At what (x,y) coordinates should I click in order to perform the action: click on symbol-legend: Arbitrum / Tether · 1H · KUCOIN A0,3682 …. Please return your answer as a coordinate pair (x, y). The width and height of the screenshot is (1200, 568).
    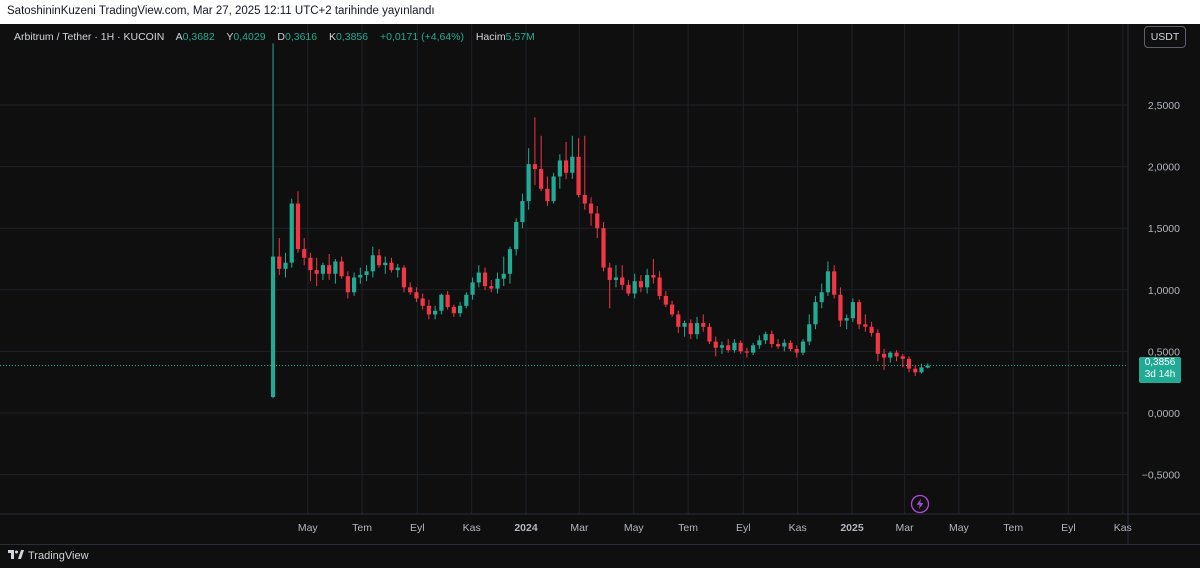
    Looking at the image, I should click on (274, 37).